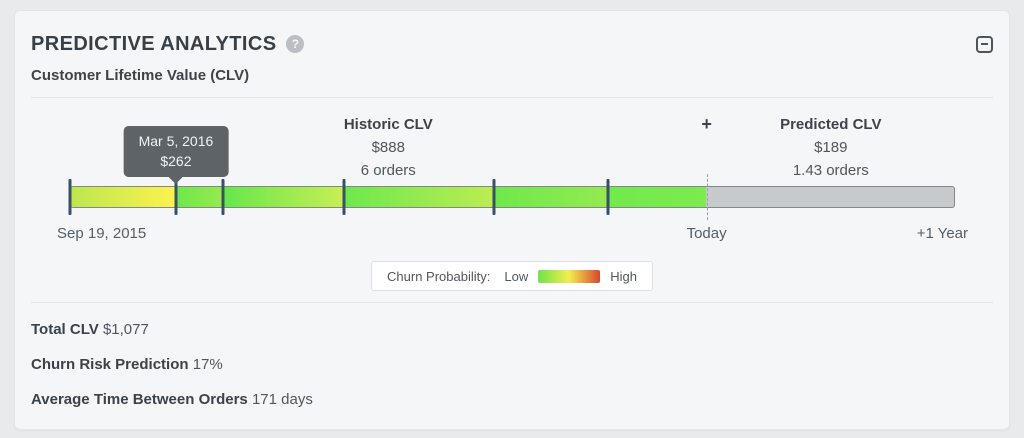 Image resolution: width=1024 pixels, height=438 pixels. What do you see at coordinates (512, 97) in the screenshot?
I see `divider-top` at bounding box center [512, 97].